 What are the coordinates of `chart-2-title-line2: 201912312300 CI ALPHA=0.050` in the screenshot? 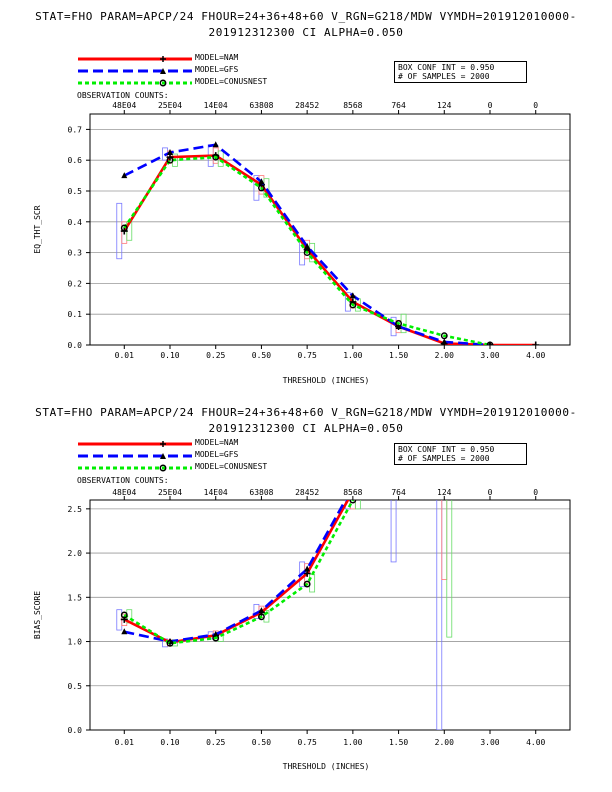 It's located at (306, 428).